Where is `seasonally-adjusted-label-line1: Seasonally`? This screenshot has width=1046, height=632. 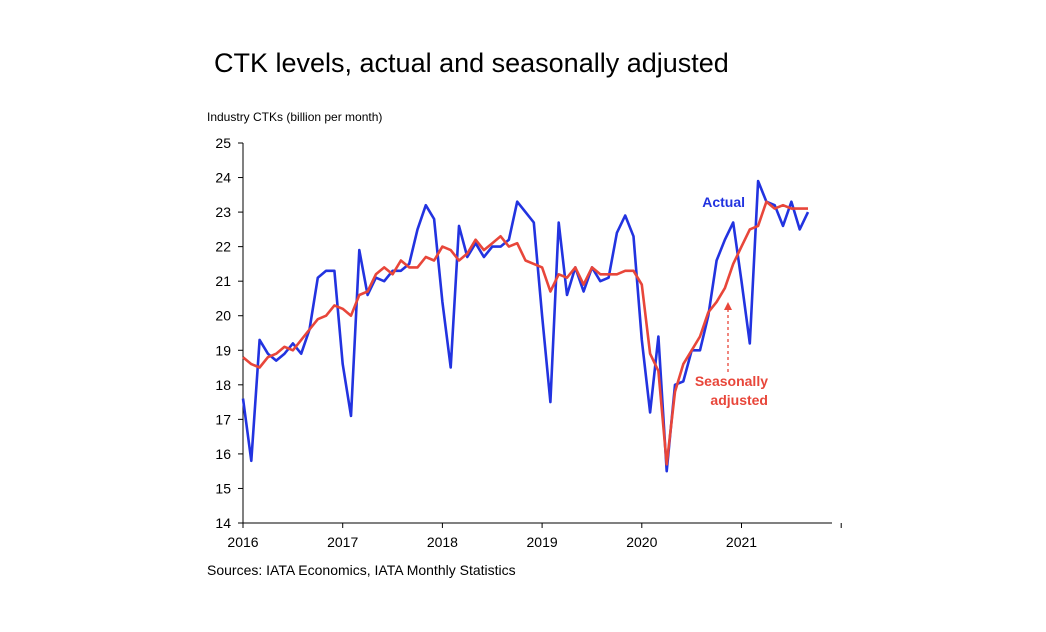 seasonally-adjusted-label-line1: Seasonally is located at coordinates (731, 381).